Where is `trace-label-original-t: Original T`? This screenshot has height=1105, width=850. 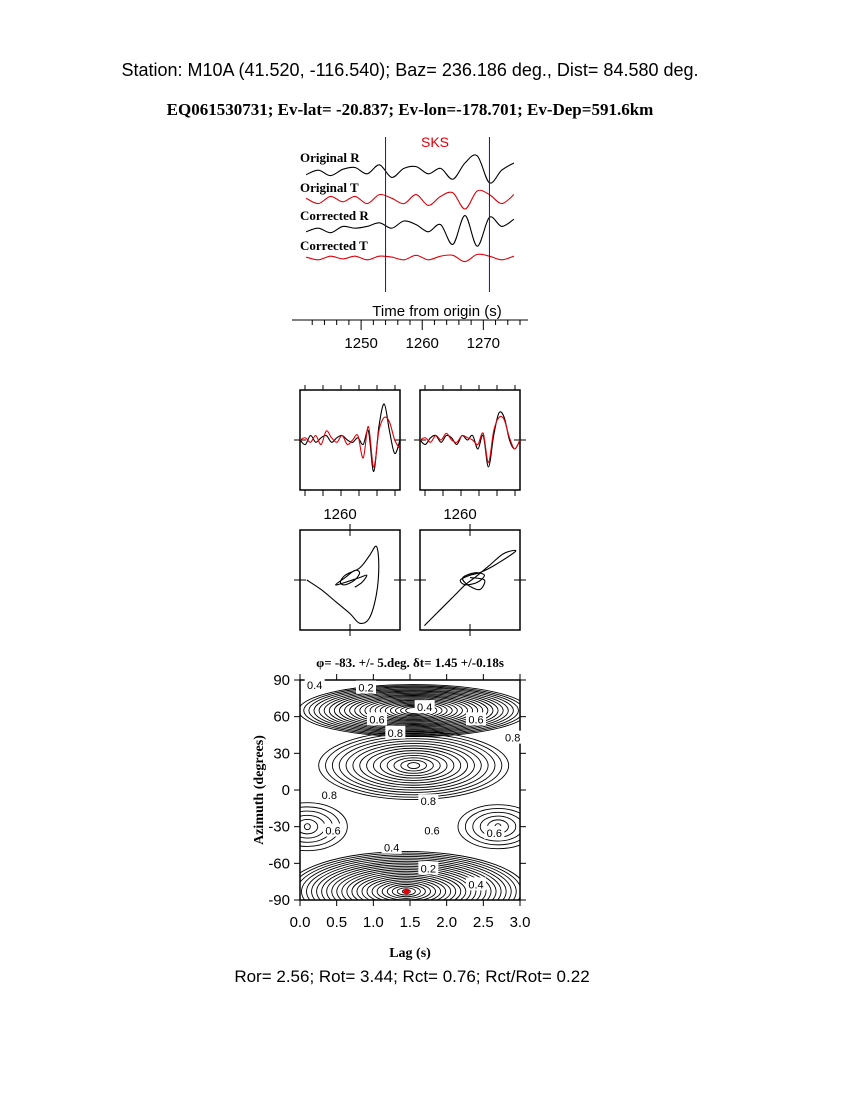 trace-label-original-t: Original T is located at coordinates (329, 187).